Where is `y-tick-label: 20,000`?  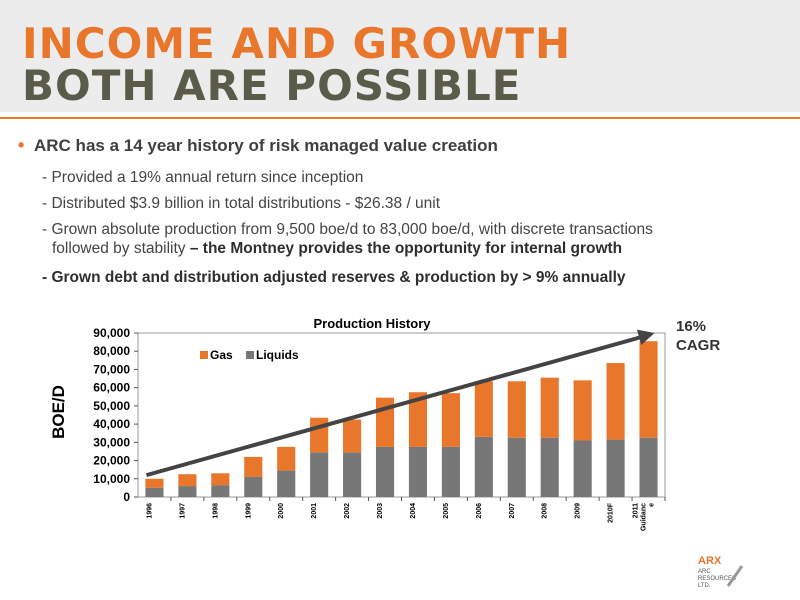 y-tick-label: 20,000 is located at coordinates (111, 461).